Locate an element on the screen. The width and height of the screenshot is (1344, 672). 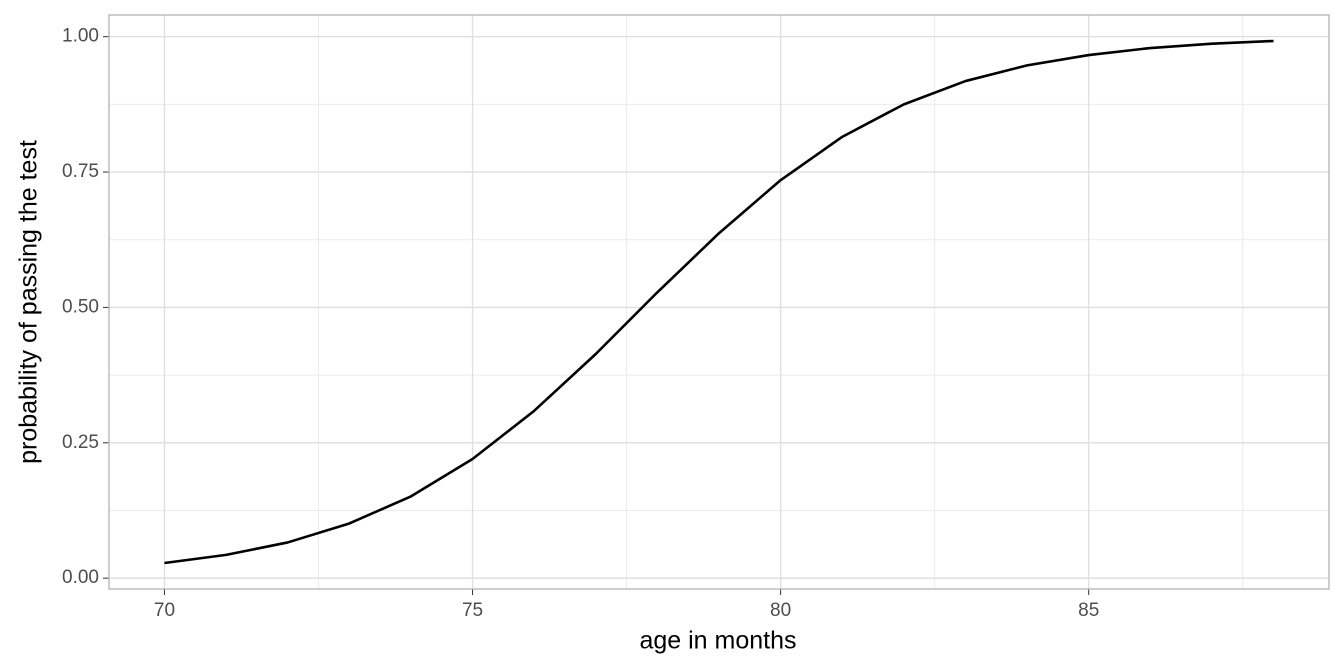
y-tick-label: 0.00 is located at coordinates (80, 577).